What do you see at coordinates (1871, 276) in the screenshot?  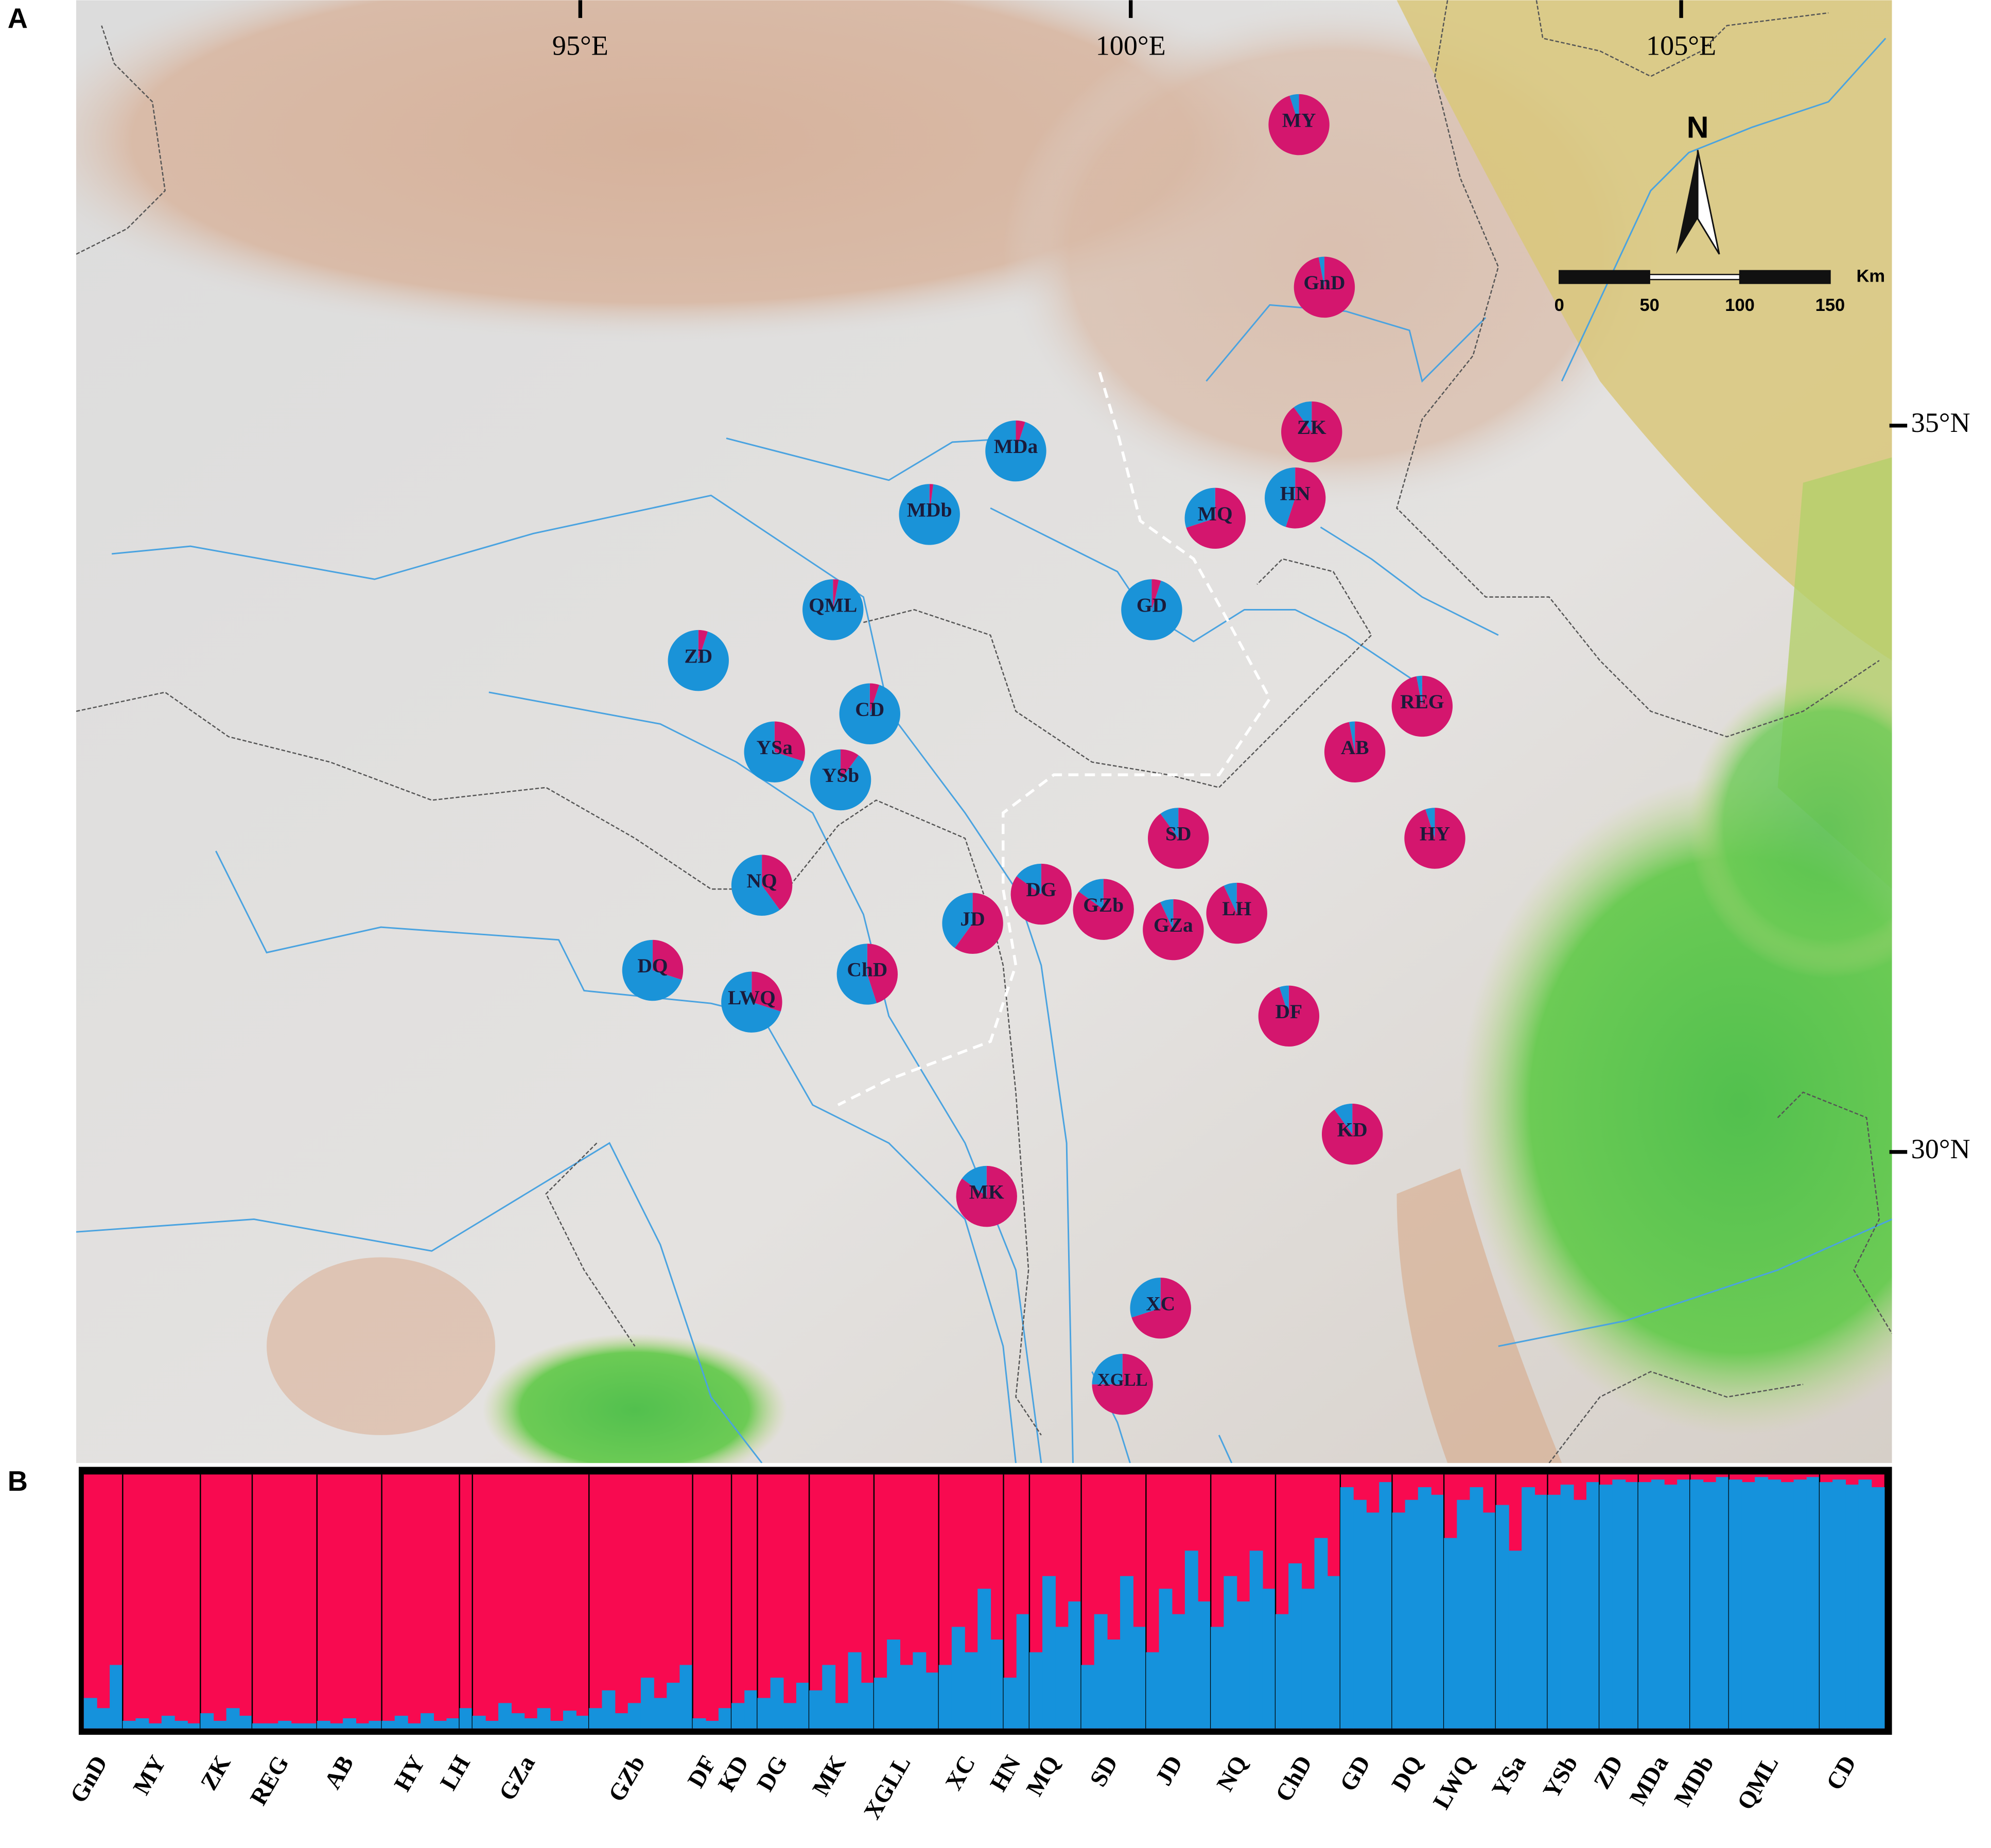 I see `scale-unit: Km` at bounding box center [1871, 276].